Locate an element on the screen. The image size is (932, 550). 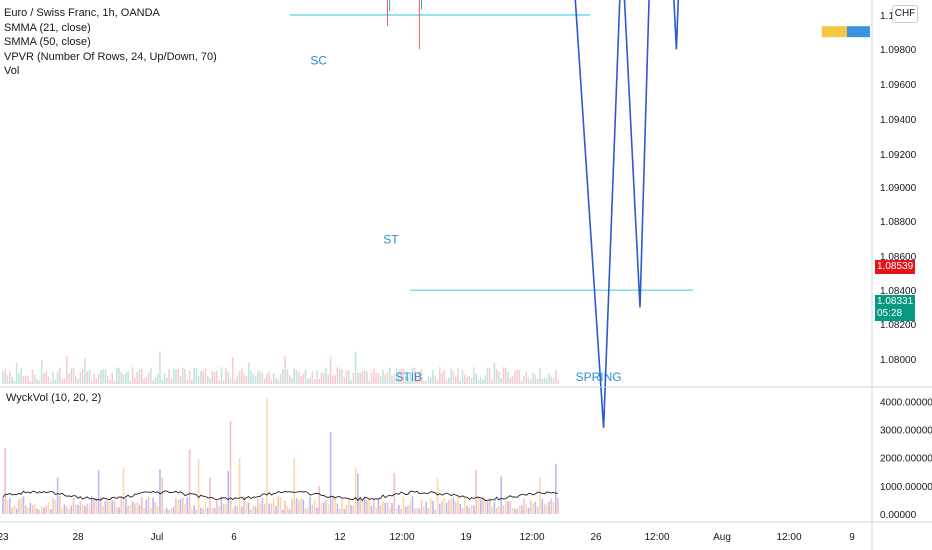
time-tick-label: 23 is located at coordinates (4, 537).